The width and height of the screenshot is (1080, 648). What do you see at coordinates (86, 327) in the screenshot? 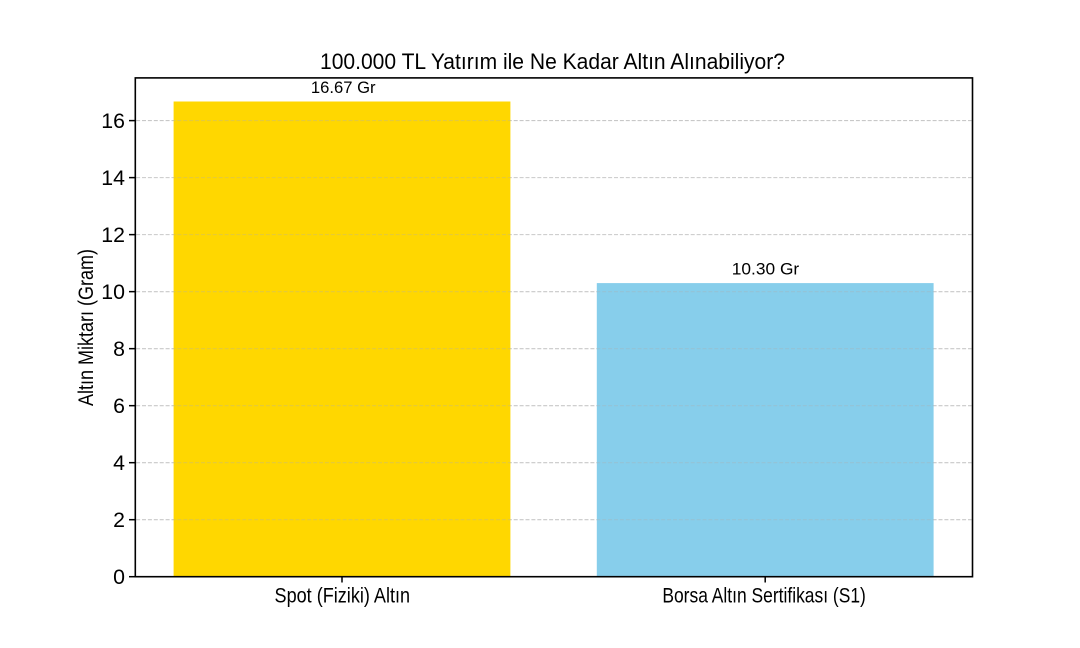
I see `svg-text: Altın Miktarı (Gram)` at bounding box center [86, 327].